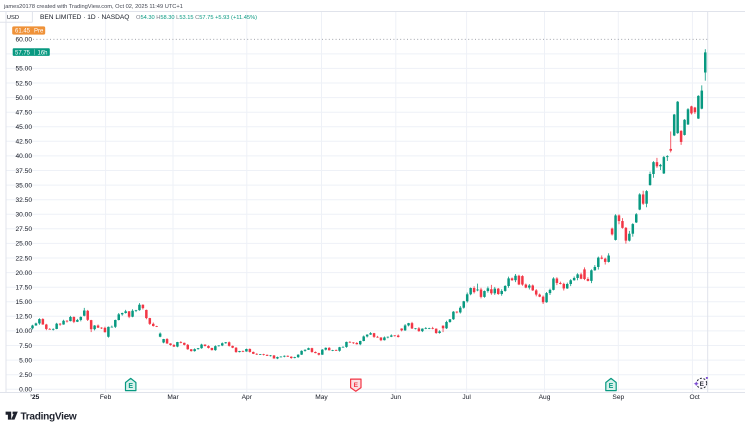  I want to click on svg-text: Mar, so click(173, 397).